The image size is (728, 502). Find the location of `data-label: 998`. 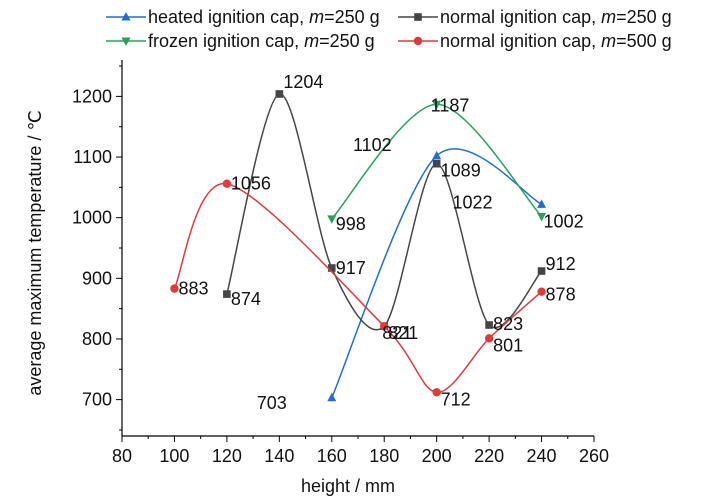

data-label: 998 is located at coordinates (351, 224).